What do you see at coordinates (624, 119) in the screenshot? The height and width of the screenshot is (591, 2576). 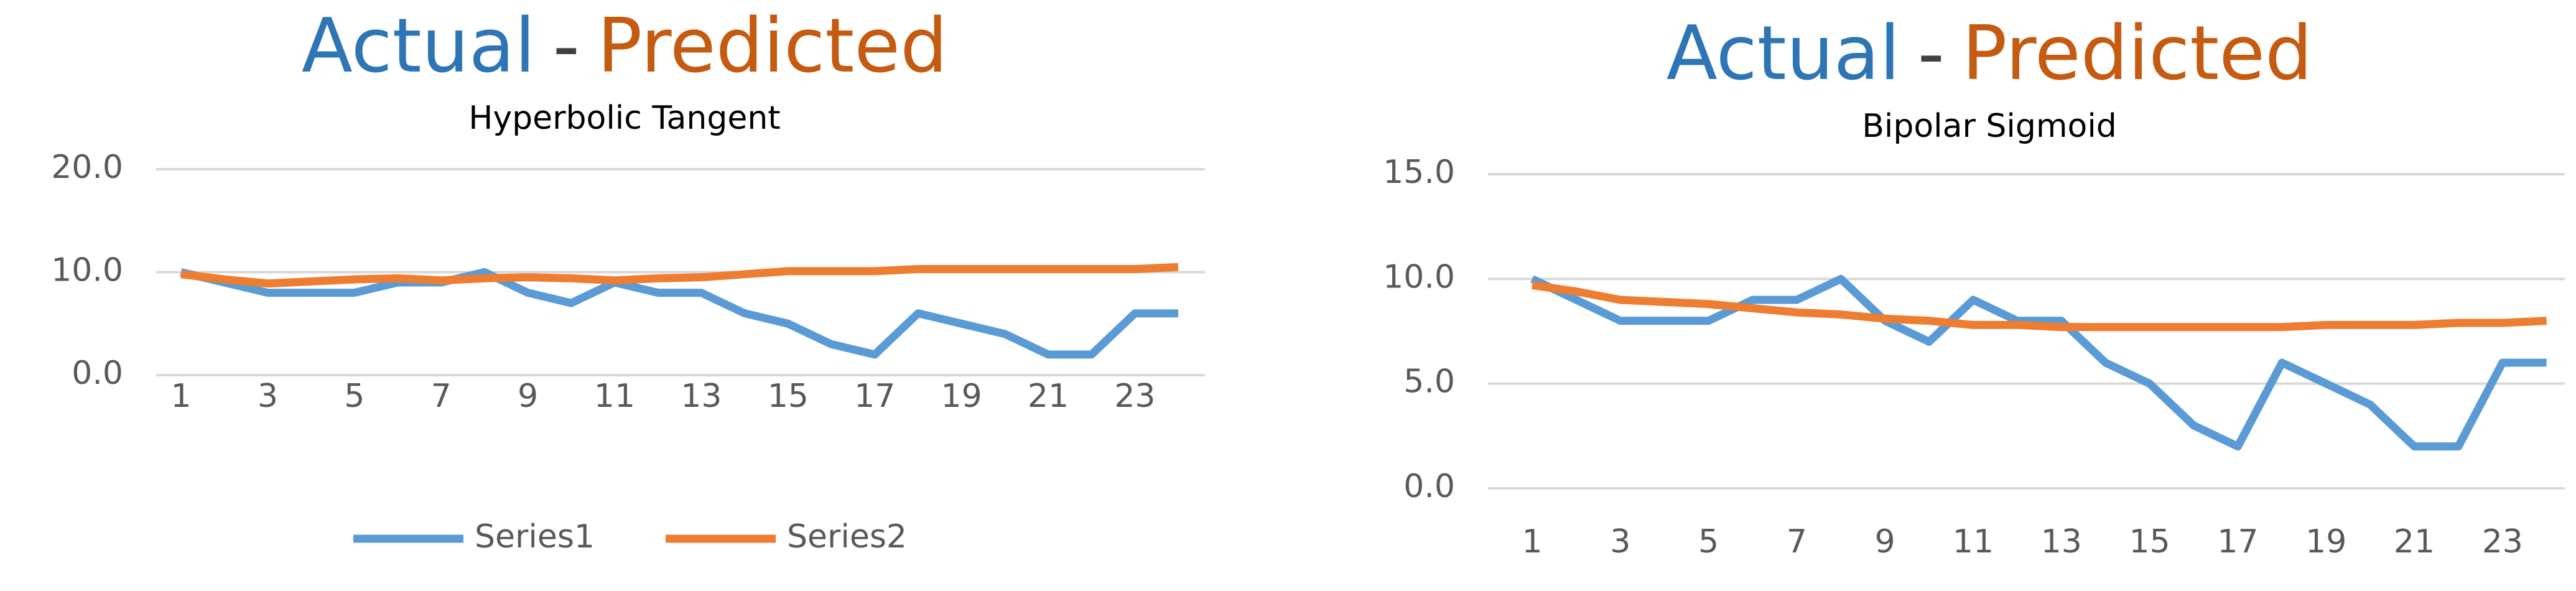 I see `chart-subtitle: Hyperbolic Tangent` at bounding box center [624, 119].